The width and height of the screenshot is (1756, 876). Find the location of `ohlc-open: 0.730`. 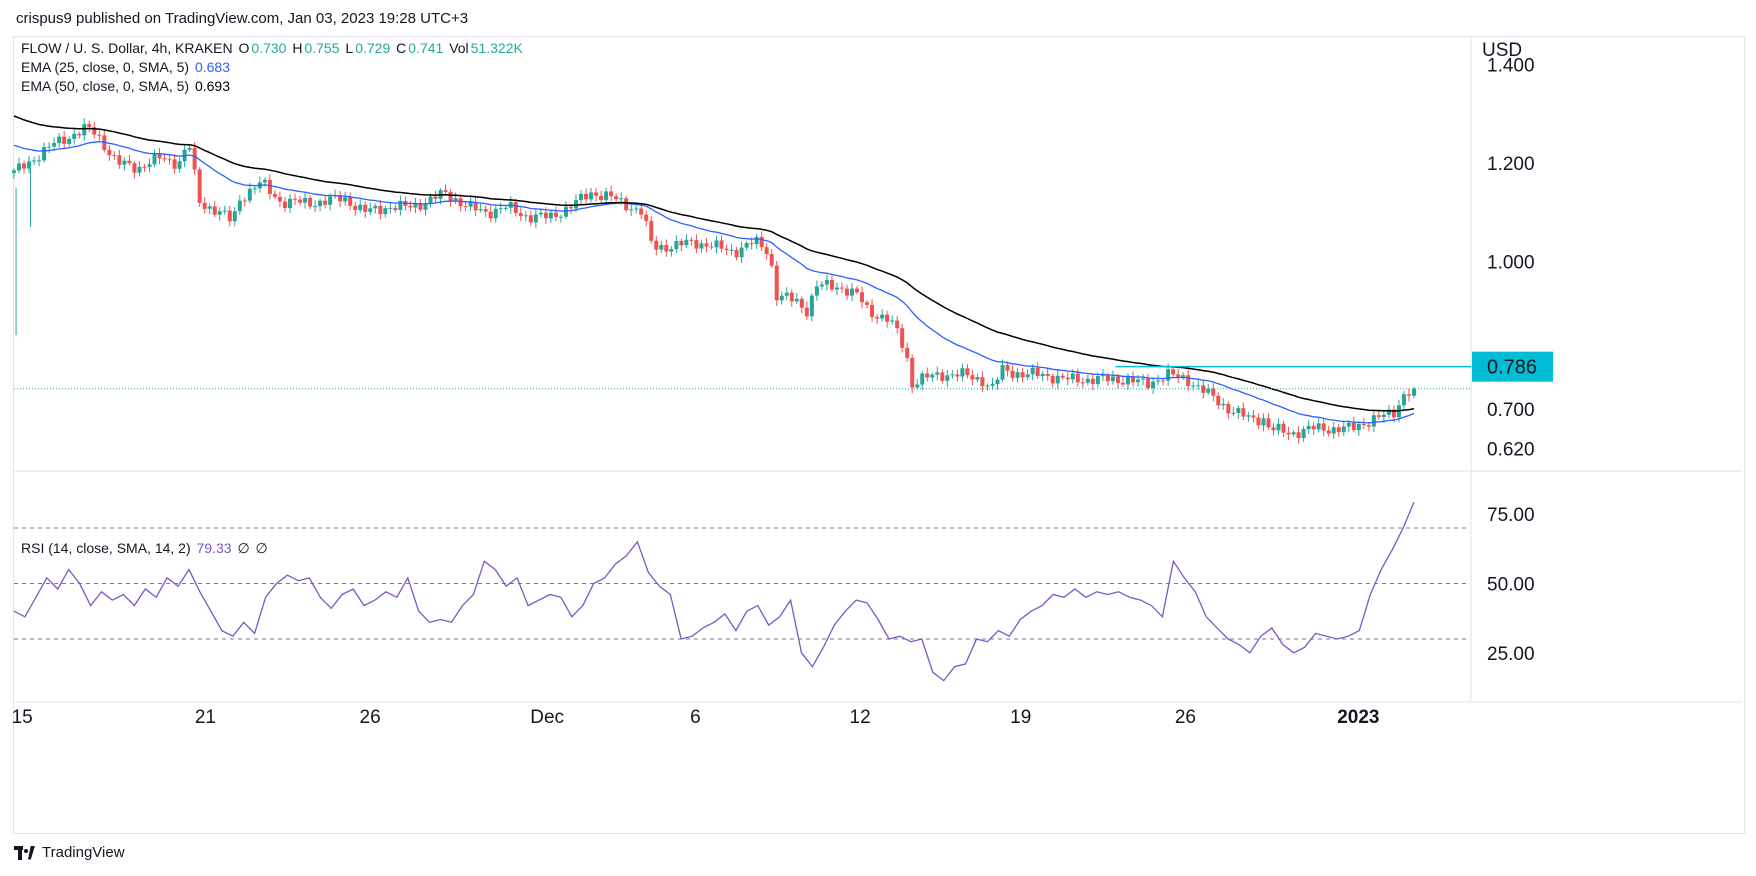

ohlc-open: 0.730 is located at coordinates (269, 48).